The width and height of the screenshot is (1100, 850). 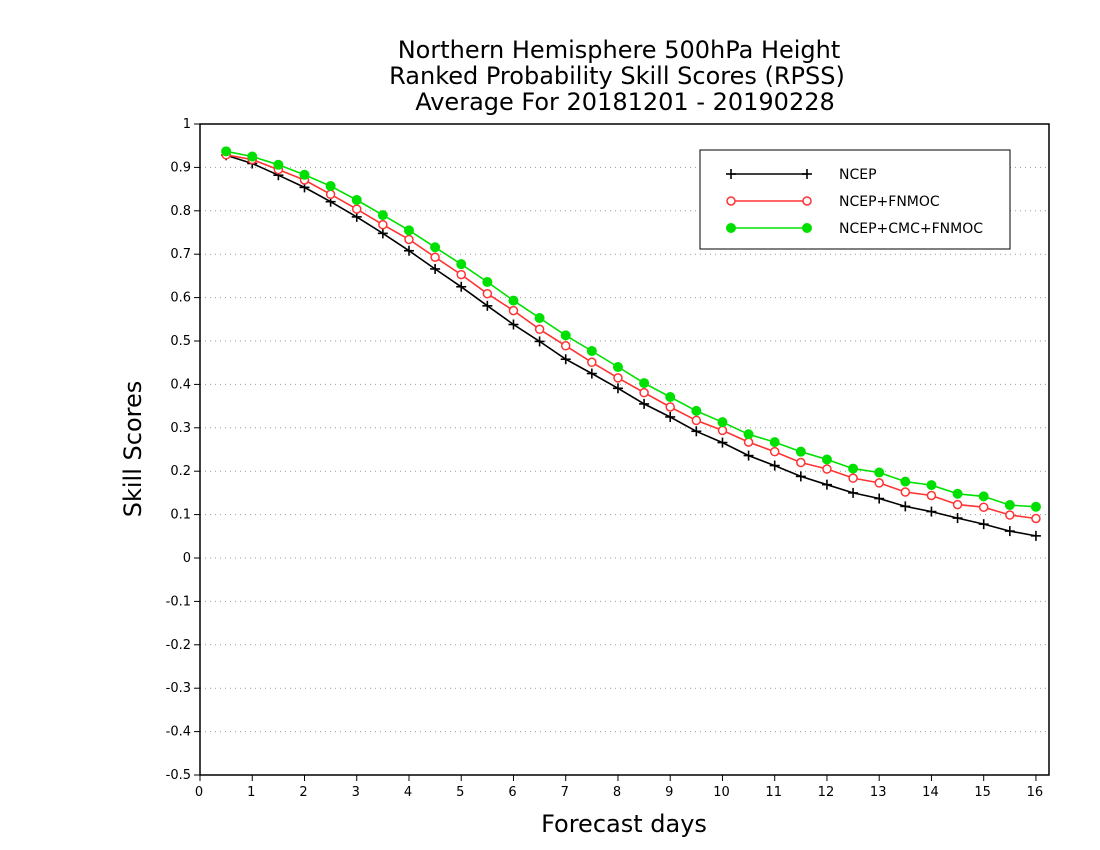 What do you see at coordinates (180, 167) in the screenshot?
I see `y-tick-label: 0.9` at bounding box center [180, 167].